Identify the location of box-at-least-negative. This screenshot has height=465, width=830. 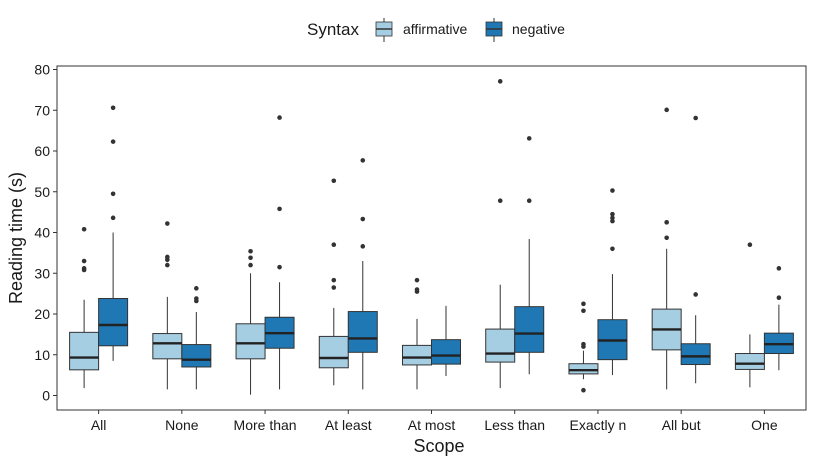
(362, 274).